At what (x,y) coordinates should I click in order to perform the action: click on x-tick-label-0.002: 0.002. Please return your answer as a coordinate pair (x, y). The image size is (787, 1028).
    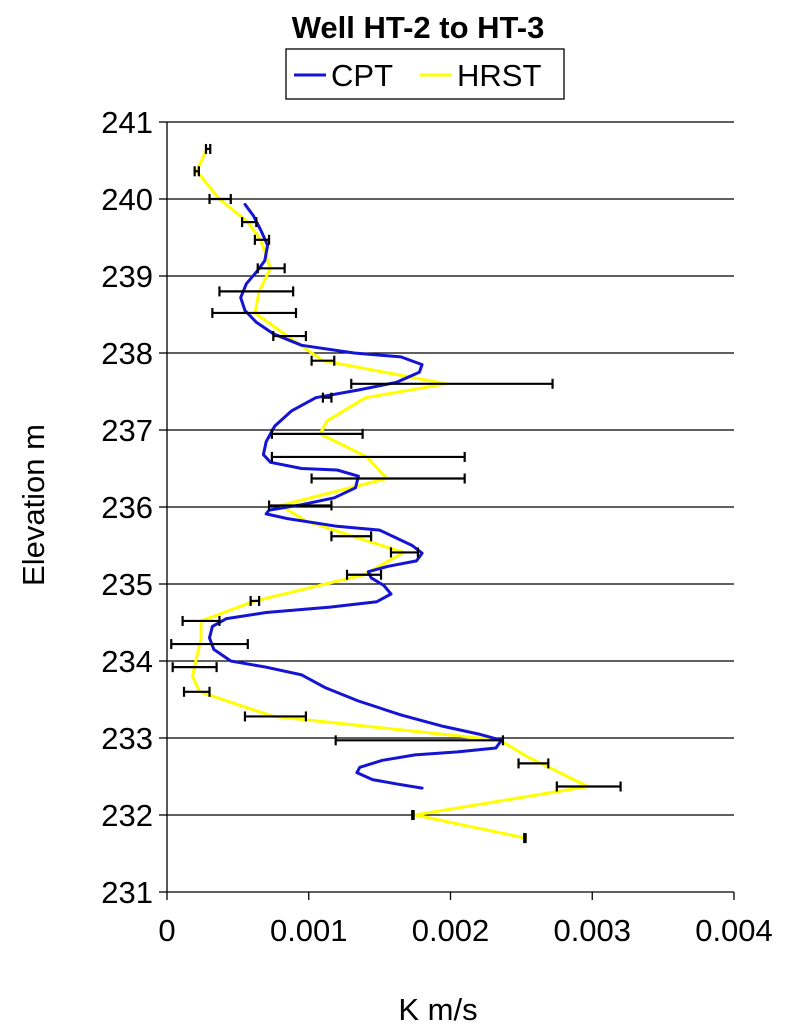
    Looking at the image, I should click on (451, 930).